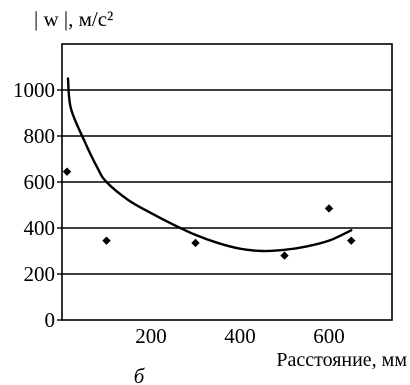 This screenshot has width=410, height=385. I want to click on y-tick-label-800: 800, so click(40, 136).